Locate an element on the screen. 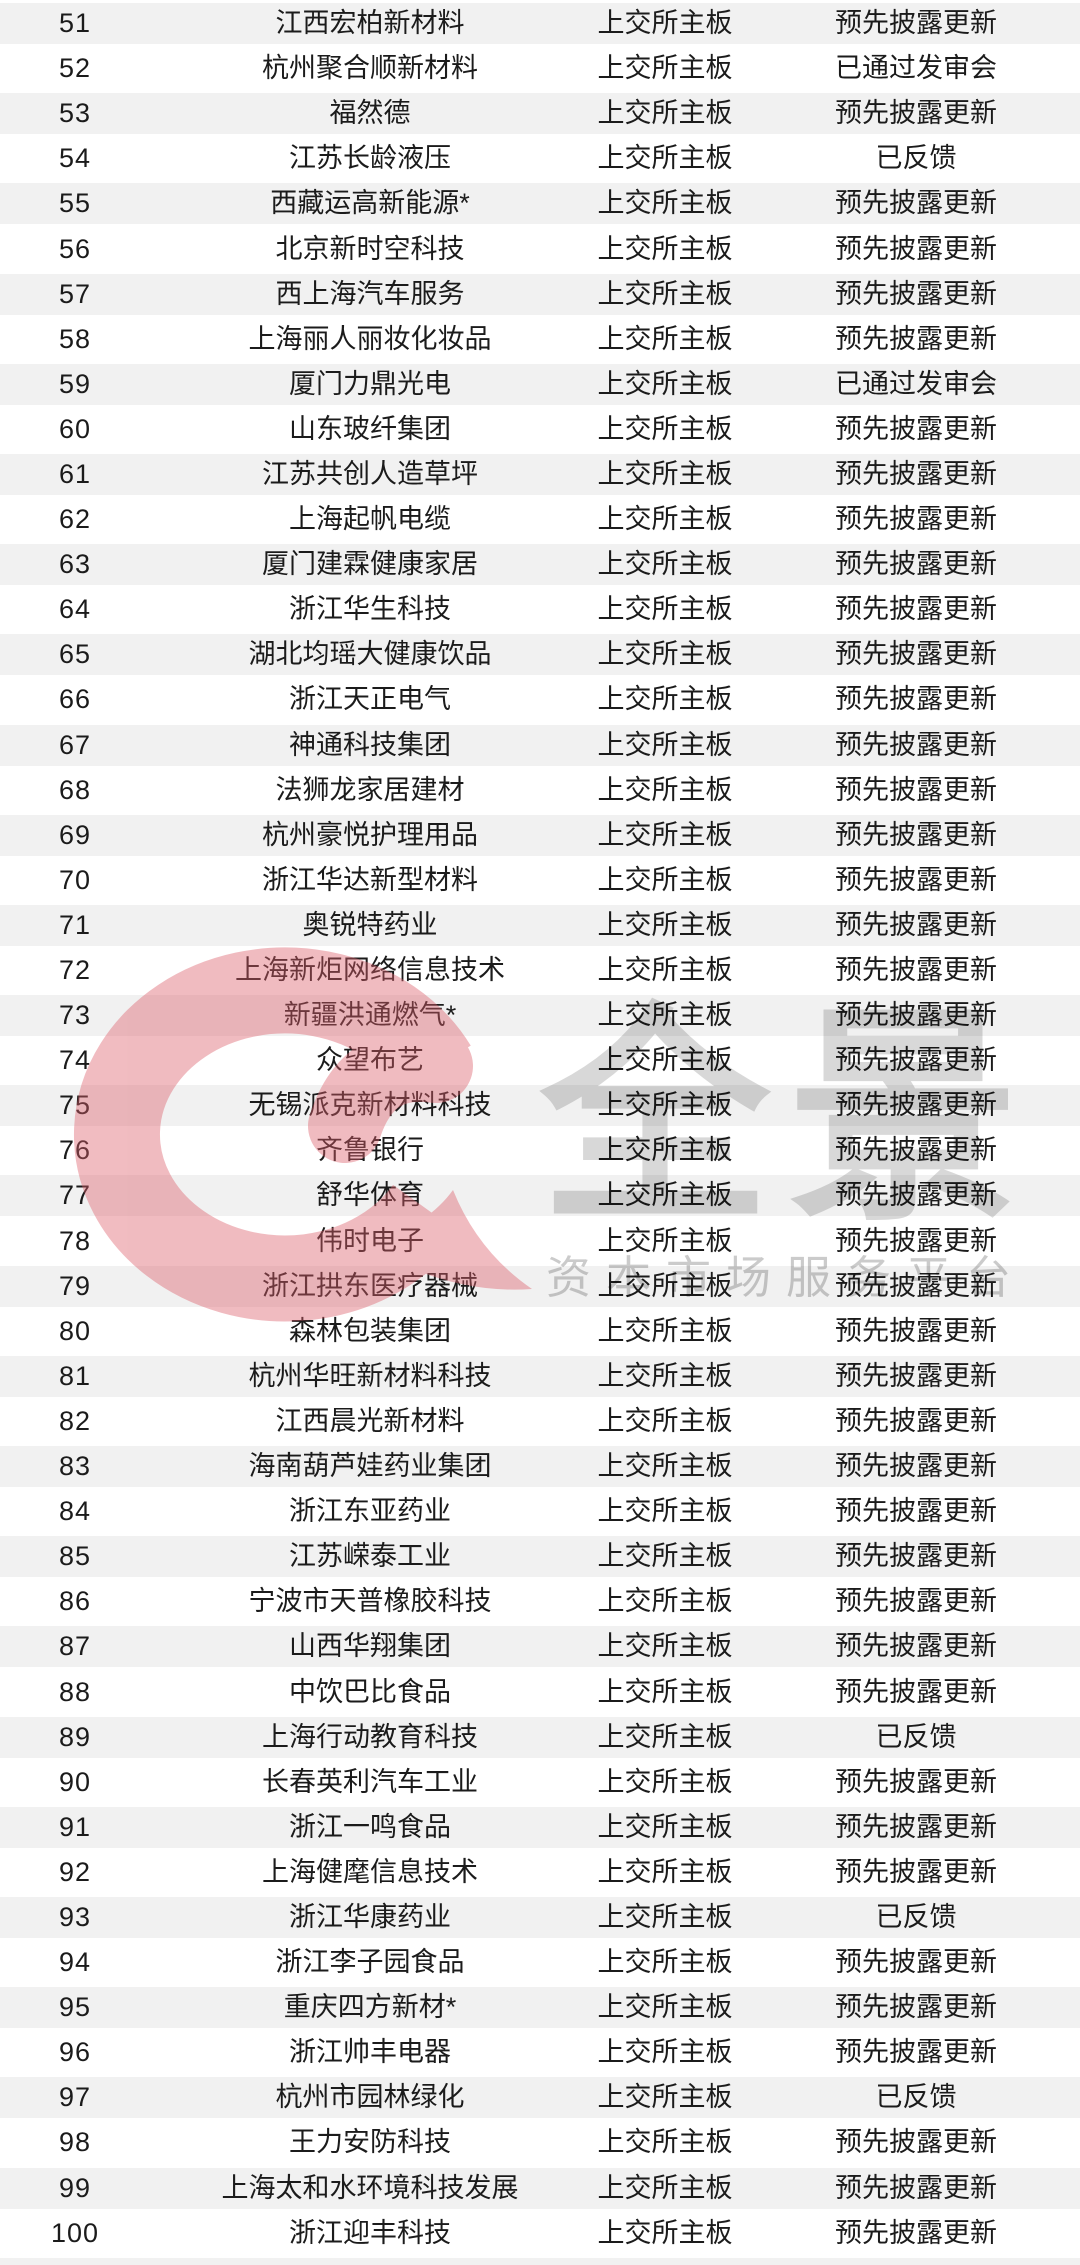 This screenshot has height=2265, width=1080. row-number: 53 is located at coordinates (75, 113).